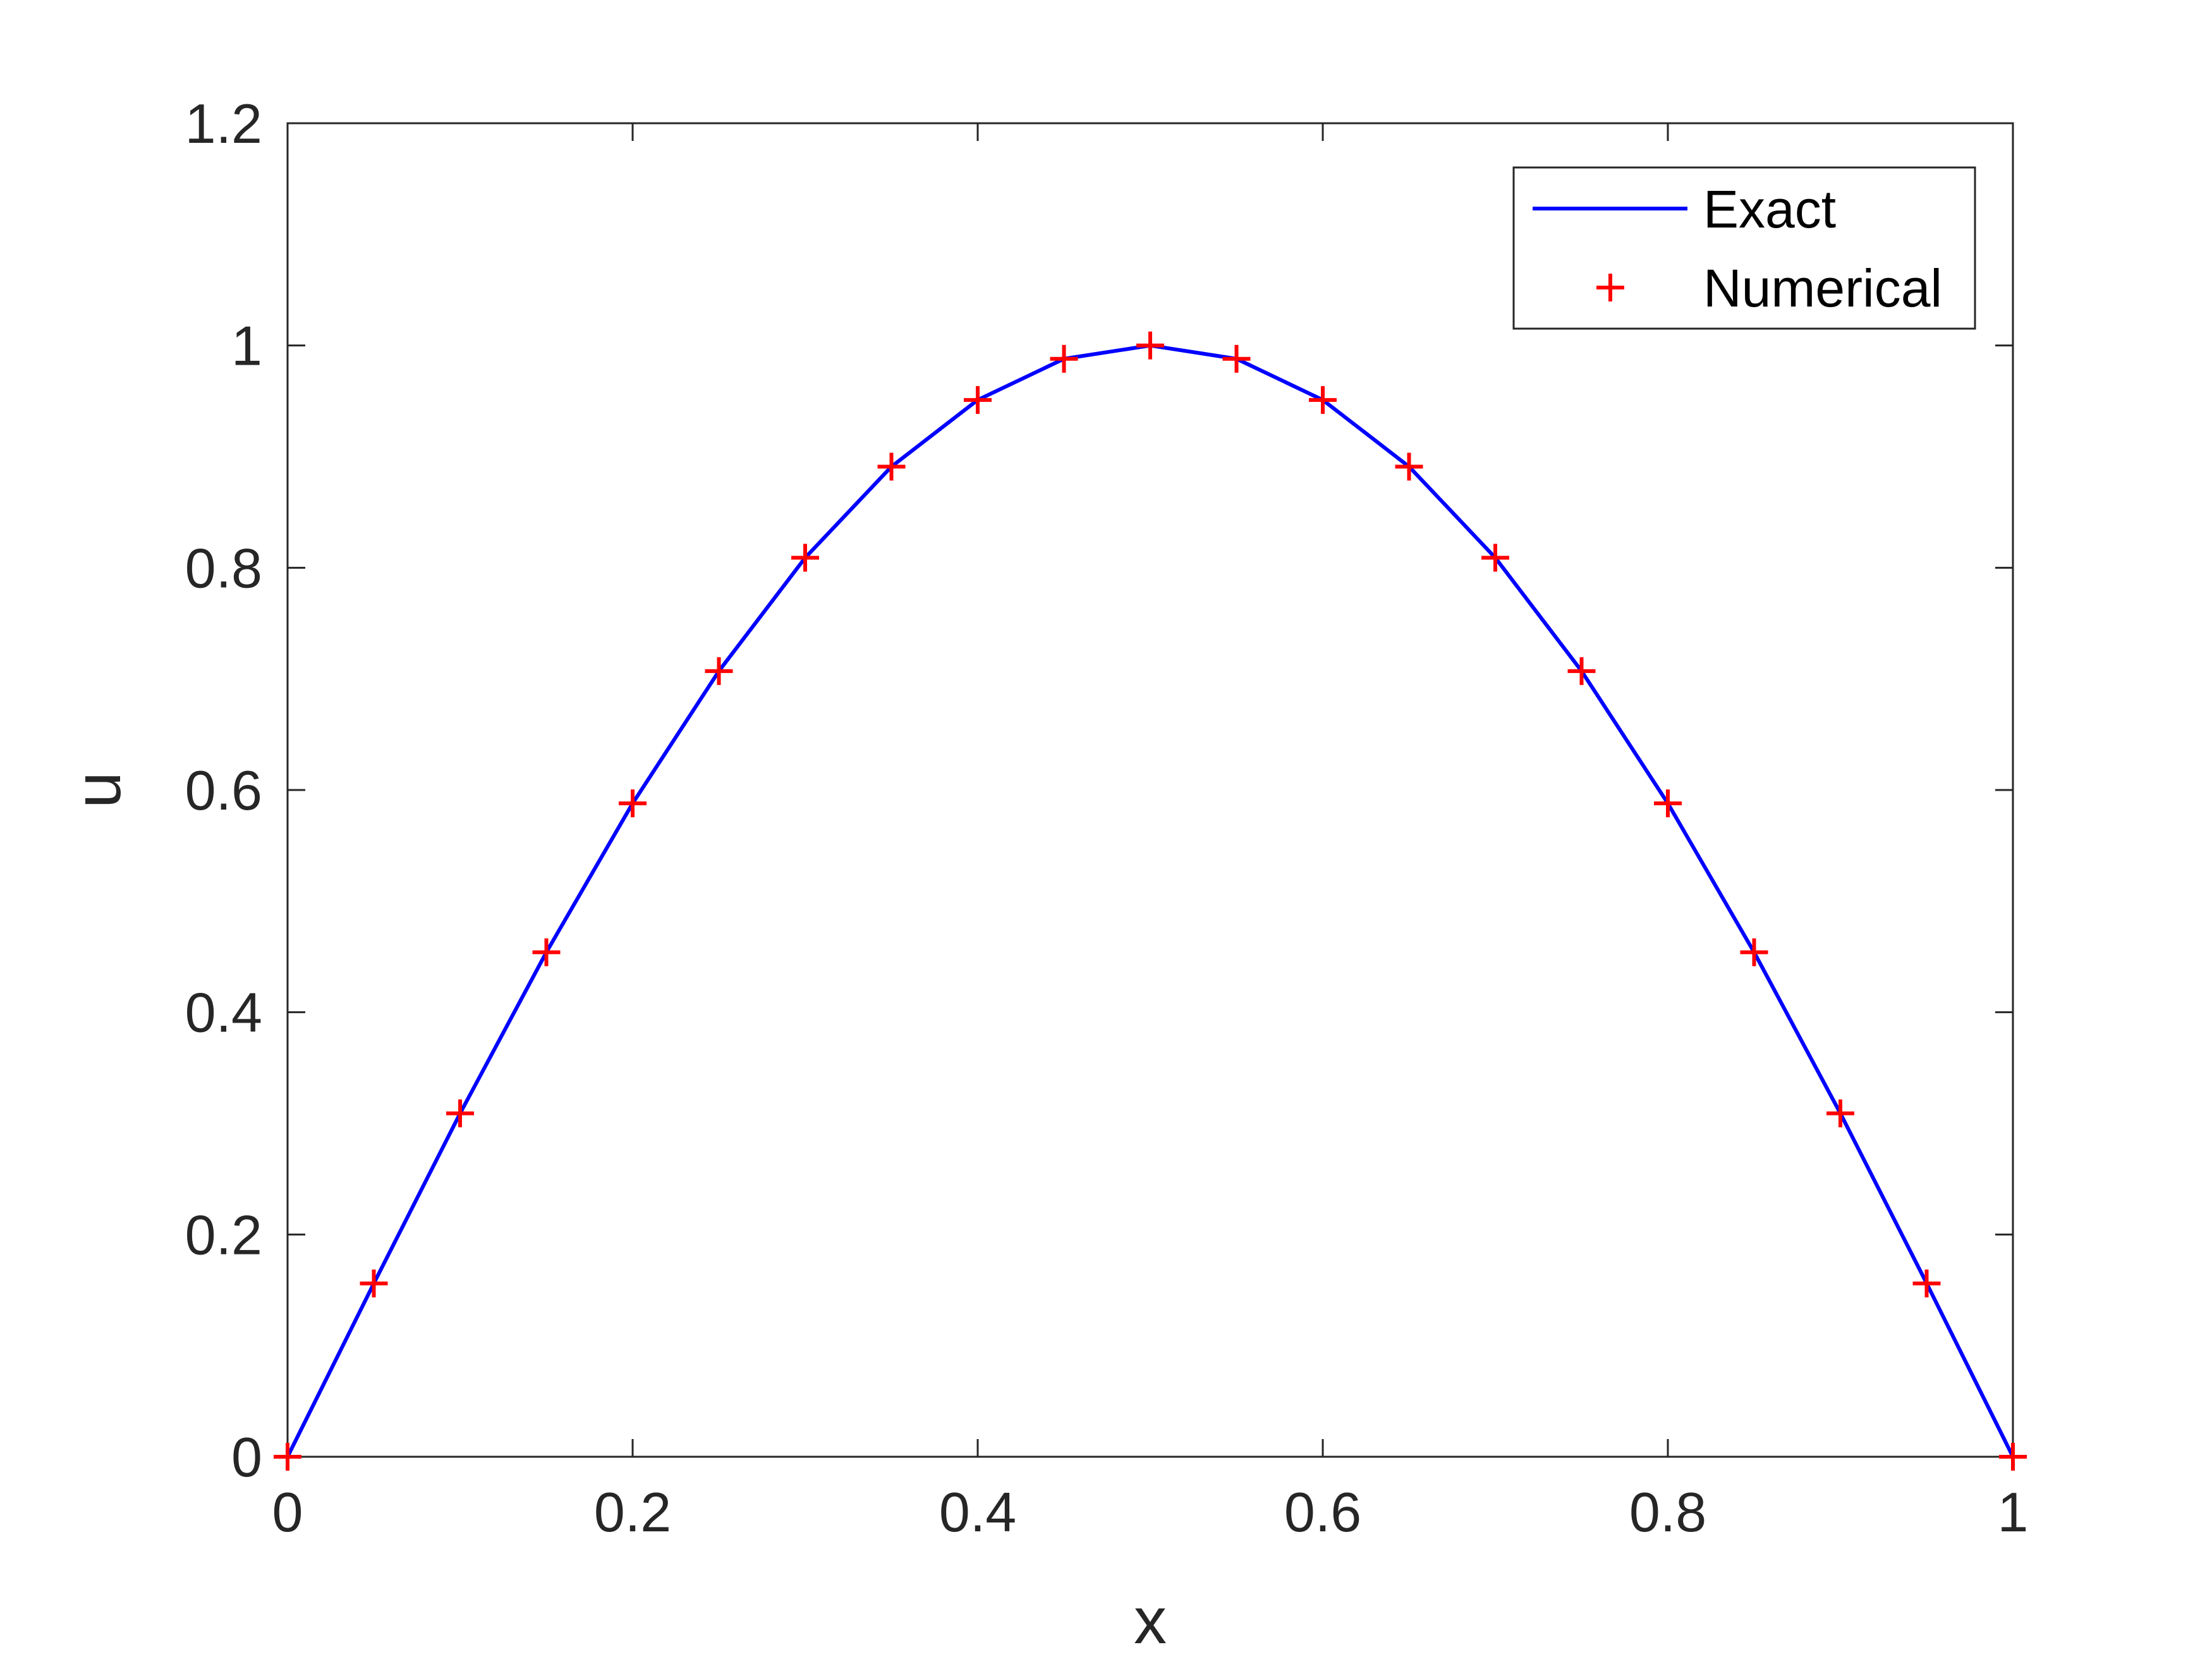 This screenshot has height=1659, width=2212. What do you see at coordinates (1322, 1512) in the screenshot?
I see `x-tick-label: 0.6` at bounding box center [1322, 1512].